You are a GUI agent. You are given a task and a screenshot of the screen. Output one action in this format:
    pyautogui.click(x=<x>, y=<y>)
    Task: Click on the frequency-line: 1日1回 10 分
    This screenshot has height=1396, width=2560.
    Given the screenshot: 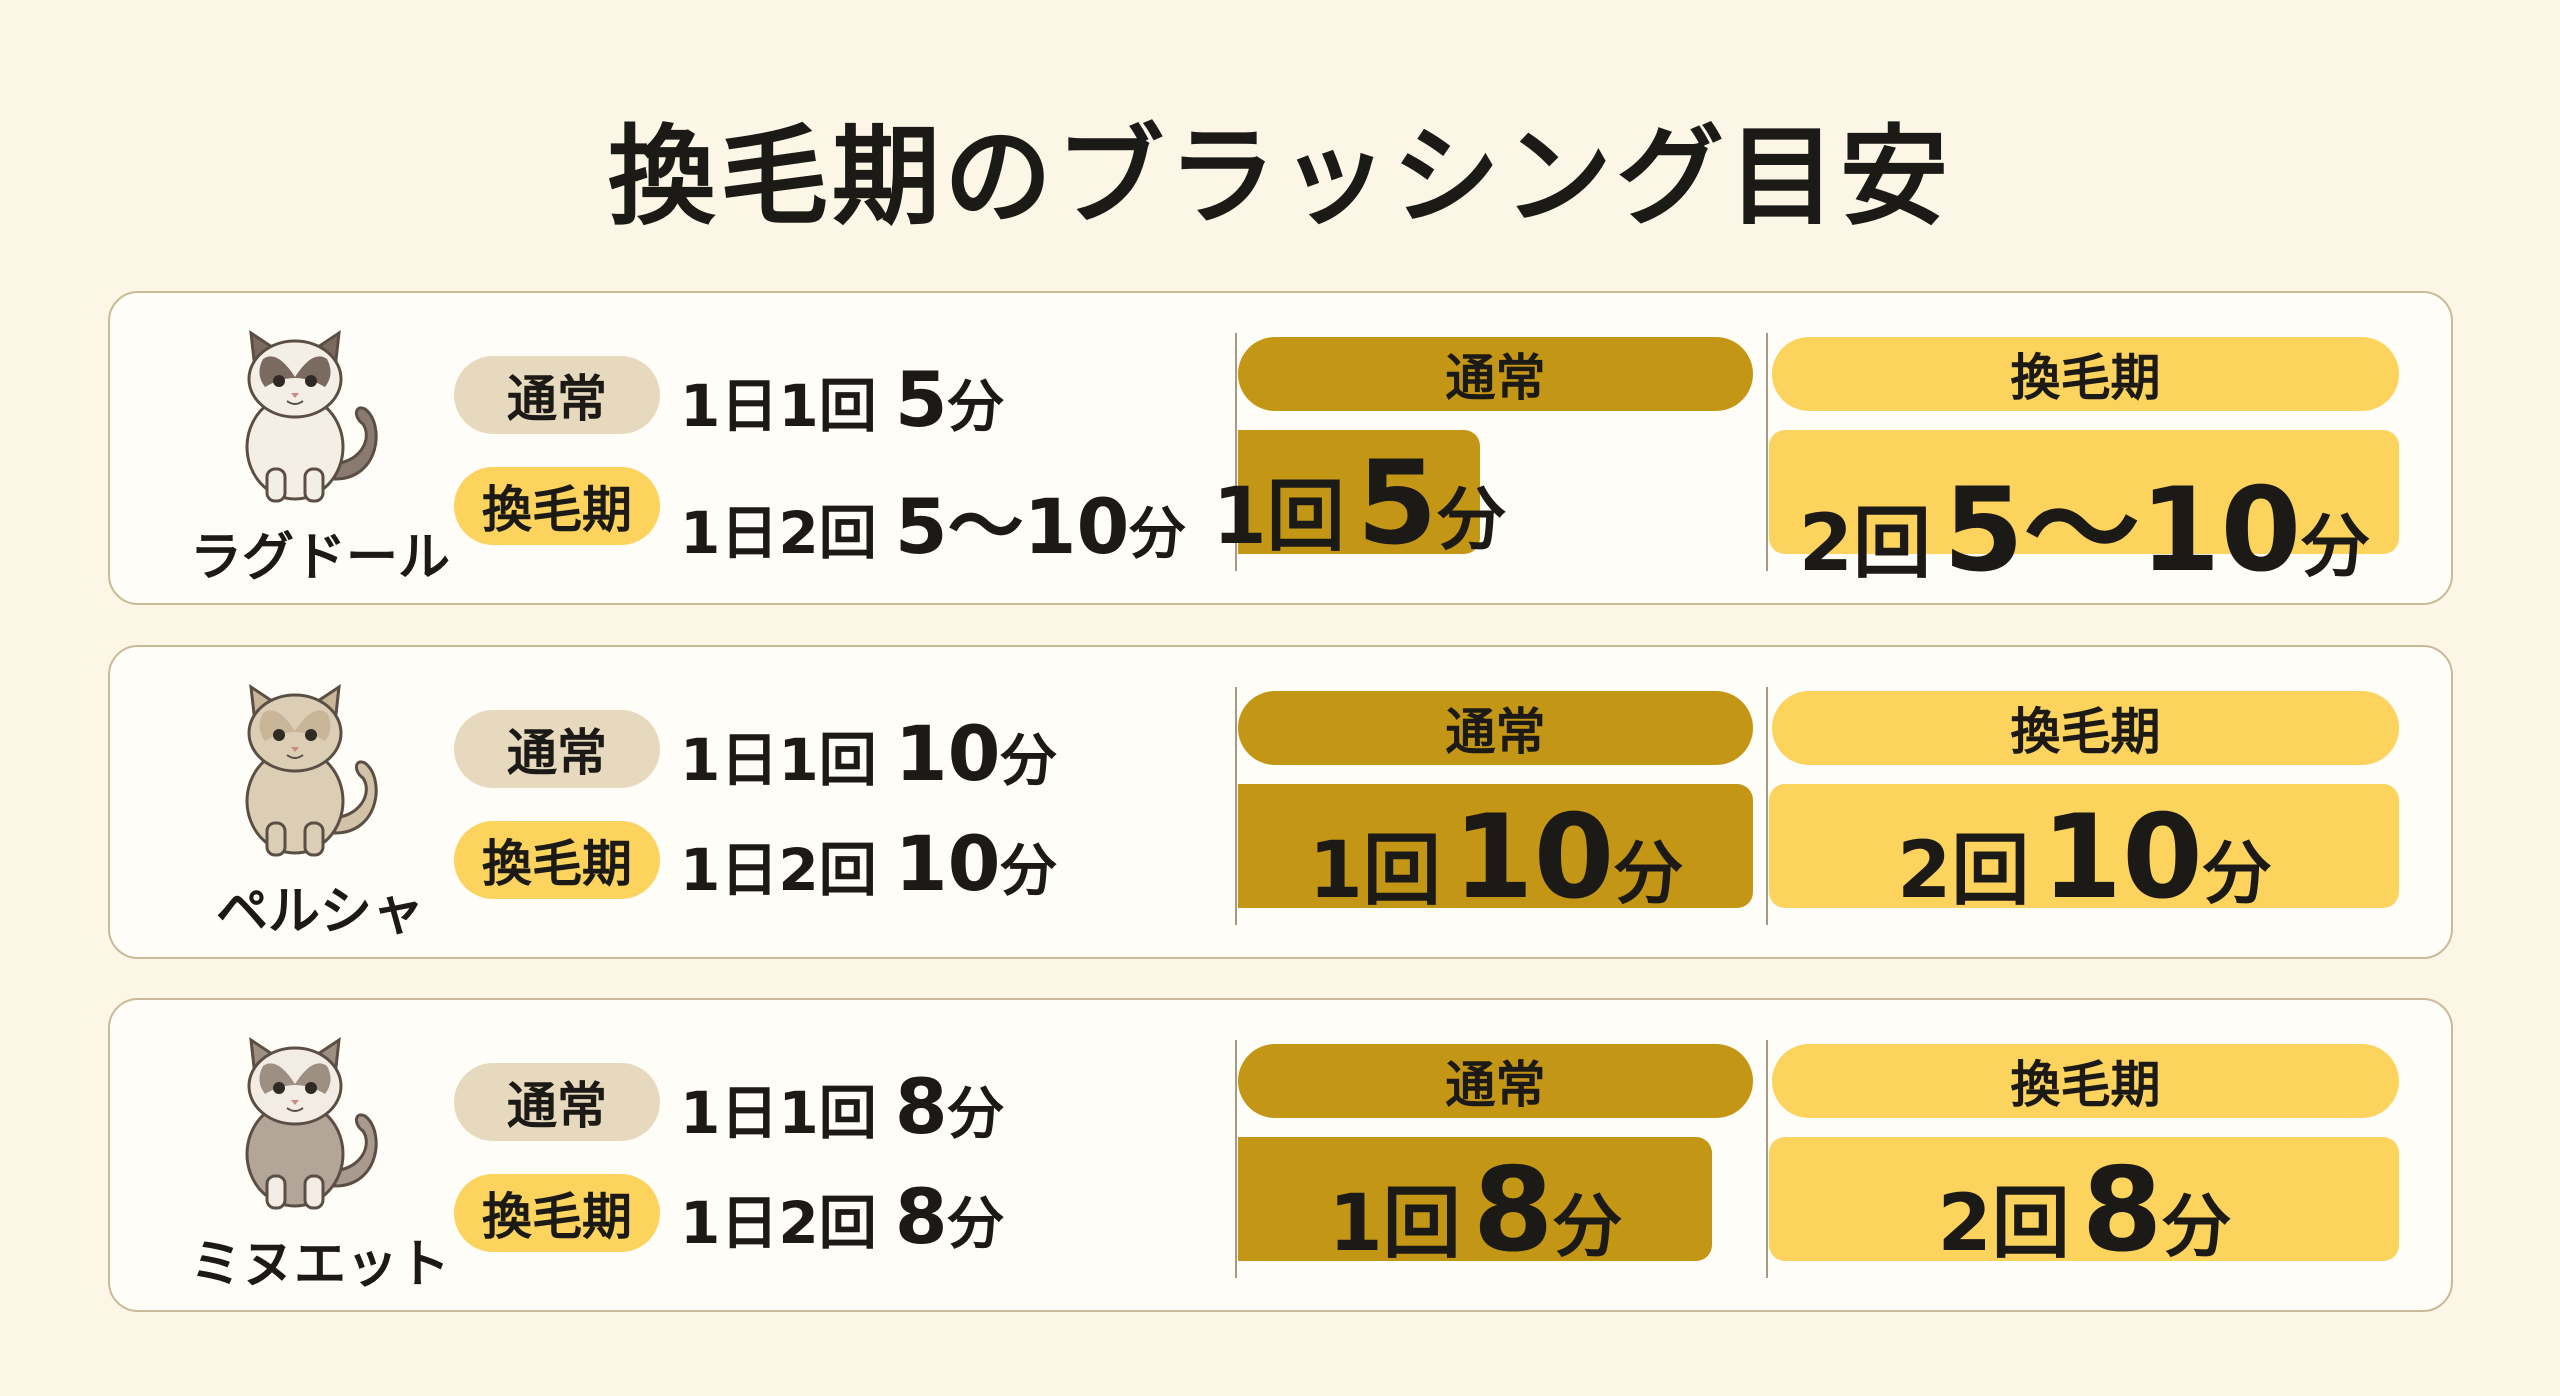 What is the action you would take?
    pyautogui.click(x=868, y=753)
    